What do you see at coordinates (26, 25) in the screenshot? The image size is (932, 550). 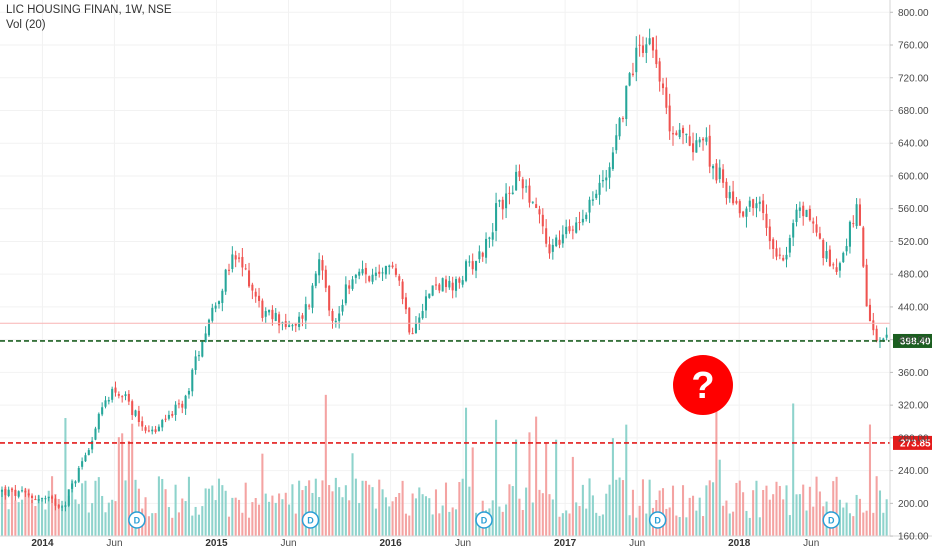 I see `volume-indicator-label: Vol (20)` at bounding box center [26, 25].